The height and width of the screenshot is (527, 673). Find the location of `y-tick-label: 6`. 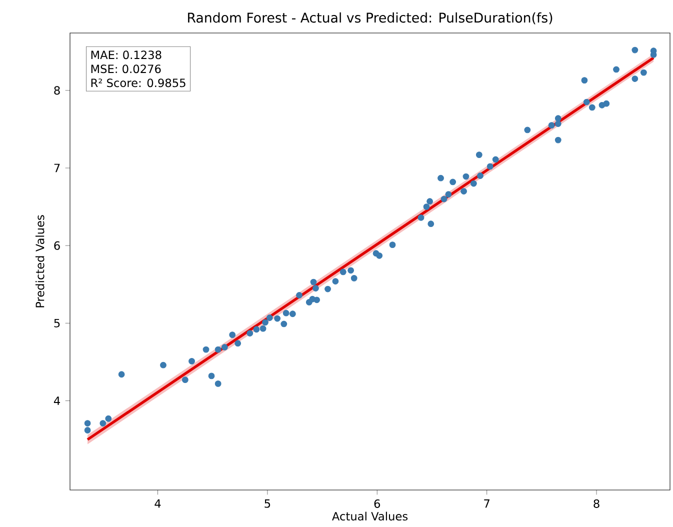

y-tick-label: 6 is located at coordinates (57, 245).